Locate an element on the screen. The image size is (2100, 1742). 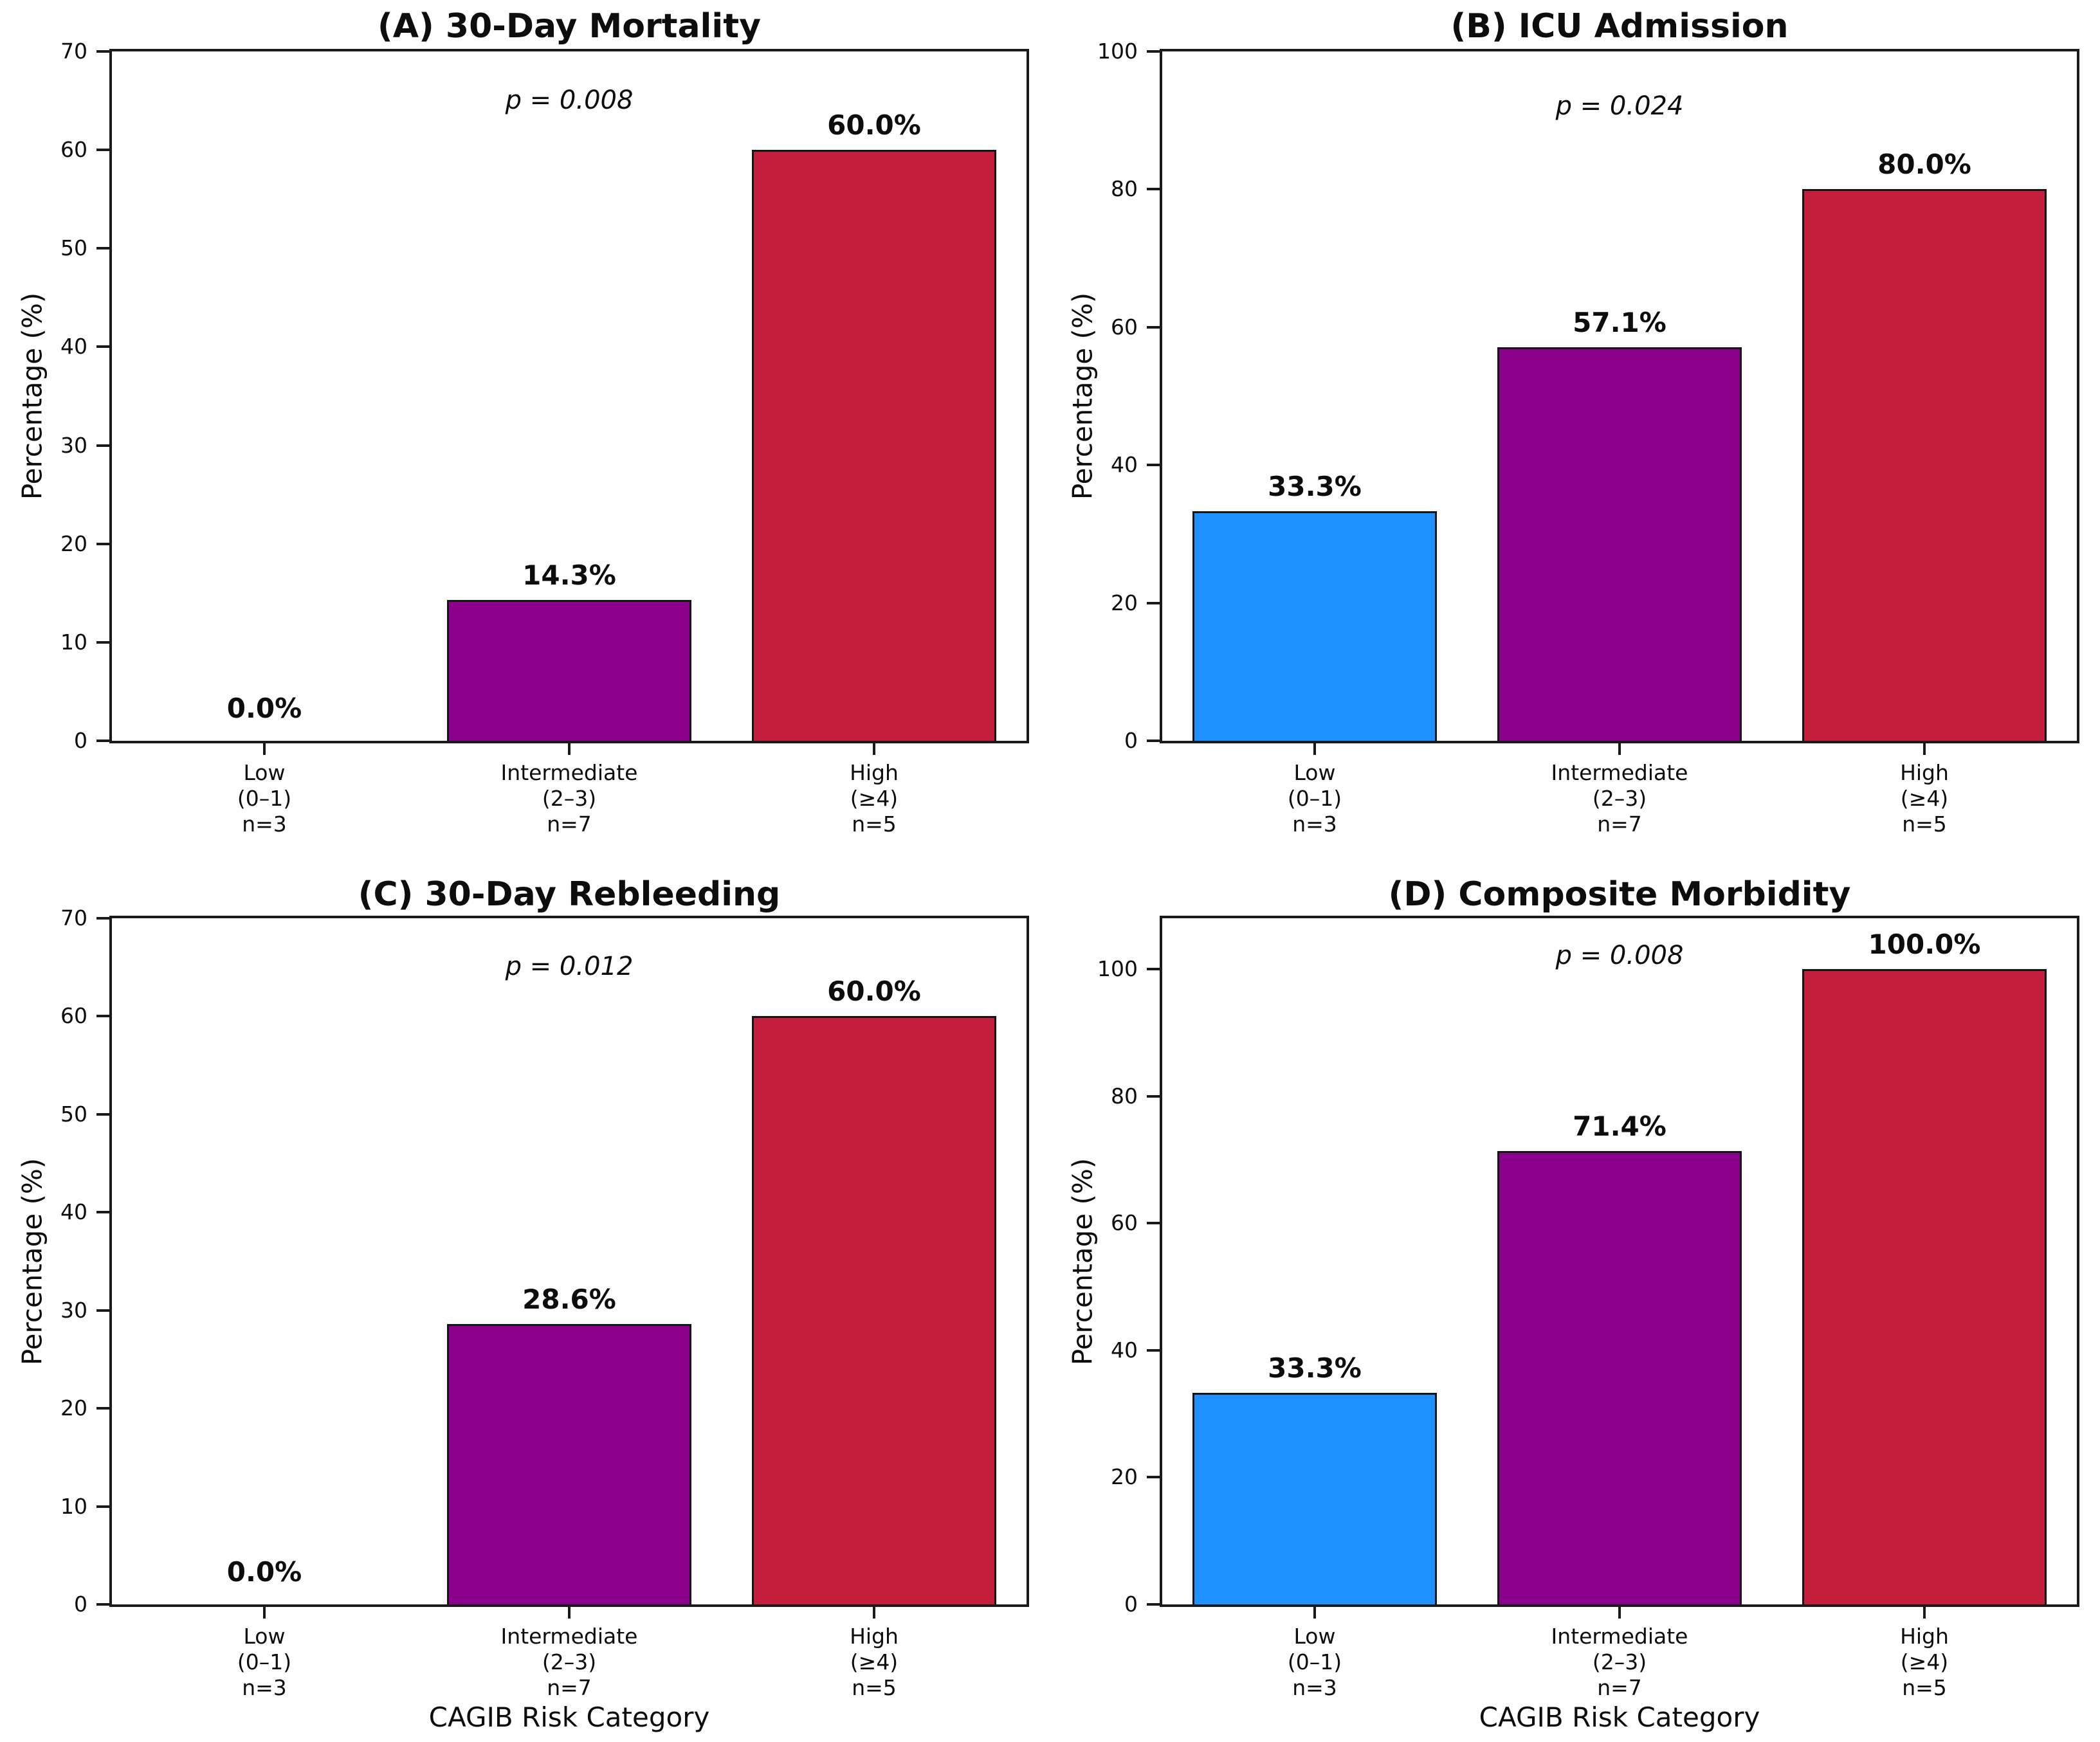
p-value-annotation: p = 0.012 is located at coordinates (569, 967).